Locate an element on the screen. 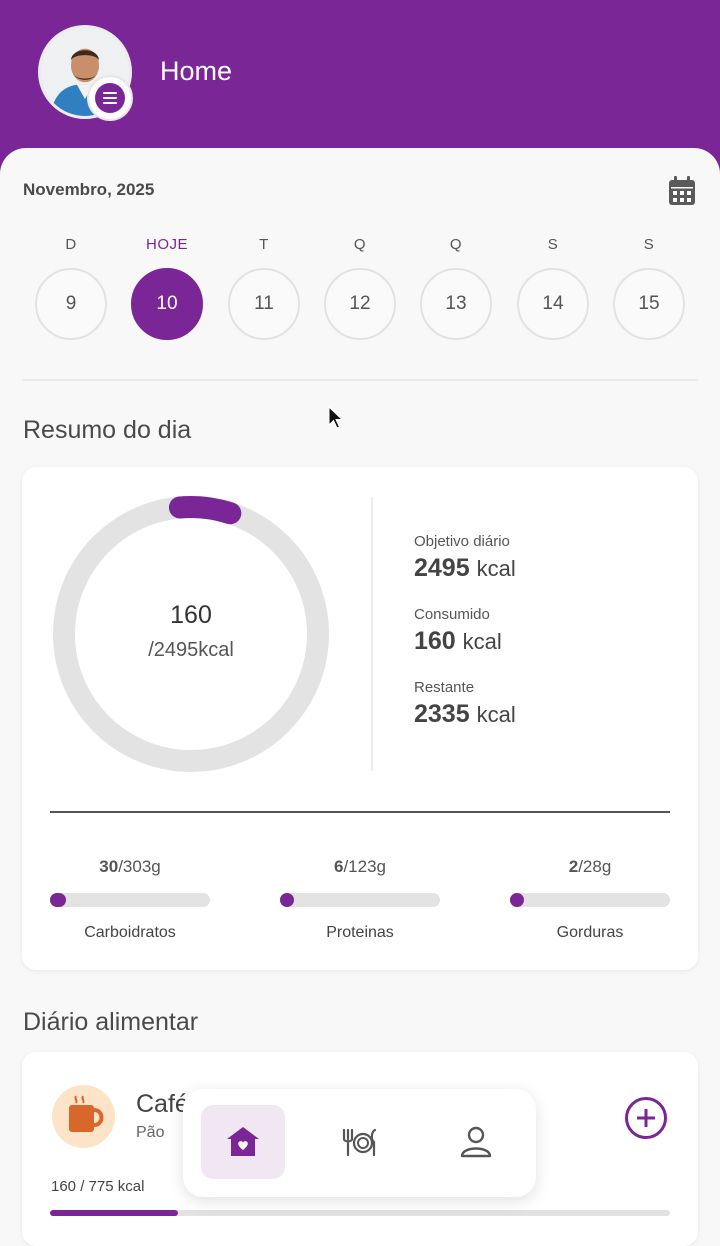 Image resolution: width=720 pixels, height=1246 pixels. day-item: S 14 is located at coordinates (553, 287).